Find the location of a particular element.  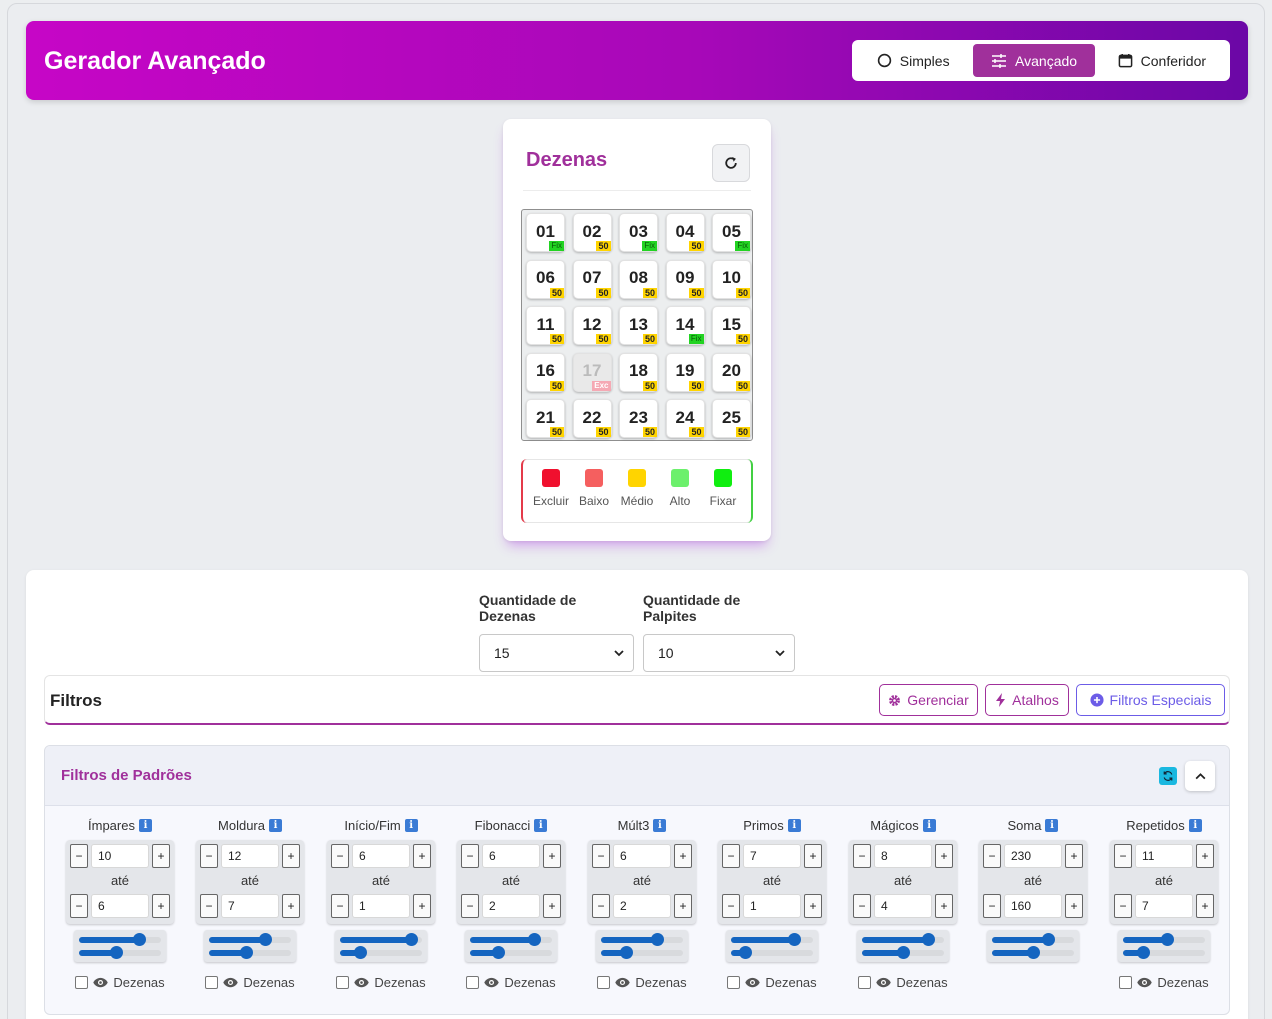

dezena-cell: 03 Fix is located at coordinates (638, 232).